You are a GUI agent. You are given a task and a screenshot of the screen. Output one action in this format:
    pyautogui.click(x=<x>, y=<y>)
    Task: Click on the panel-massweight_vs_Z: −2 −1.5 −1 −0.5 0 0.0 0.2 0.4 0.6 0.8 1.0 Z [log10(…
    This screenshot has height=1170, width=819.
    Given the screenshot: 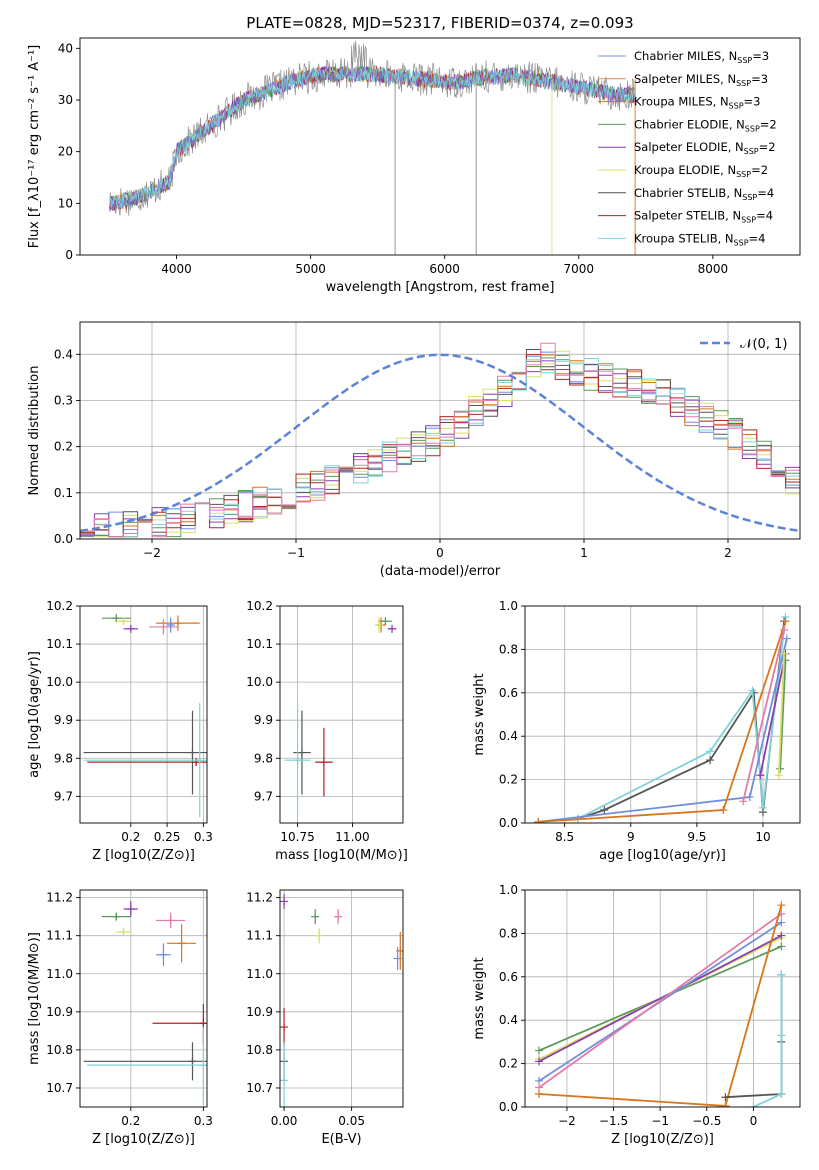 What is the action you would take?
    pyautogui.click(x=636, y=1015)
    